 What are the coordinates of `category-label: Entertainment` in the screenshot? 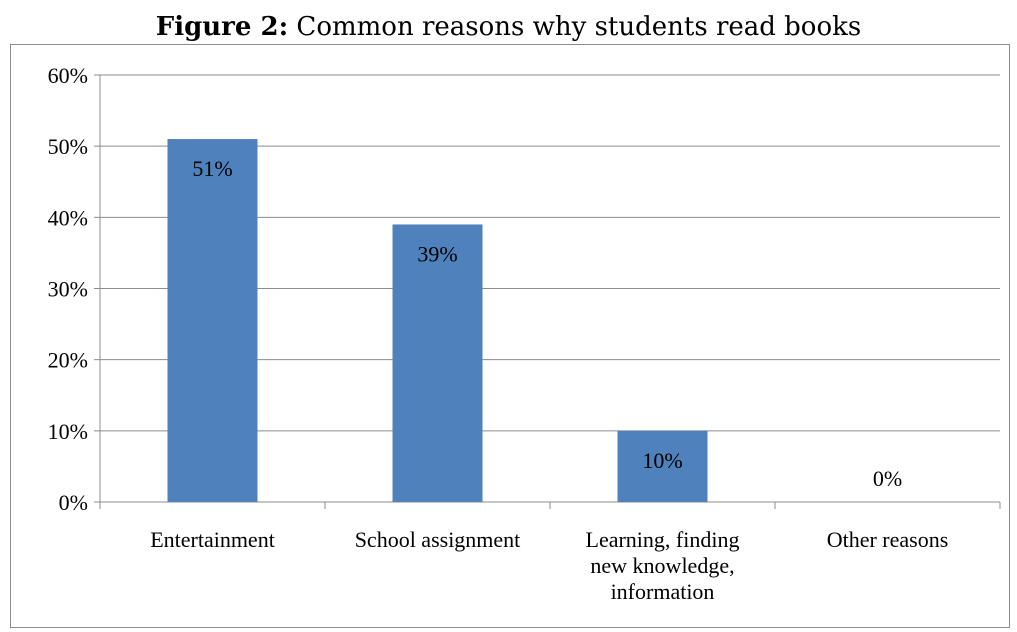 It's located at (212, 539).